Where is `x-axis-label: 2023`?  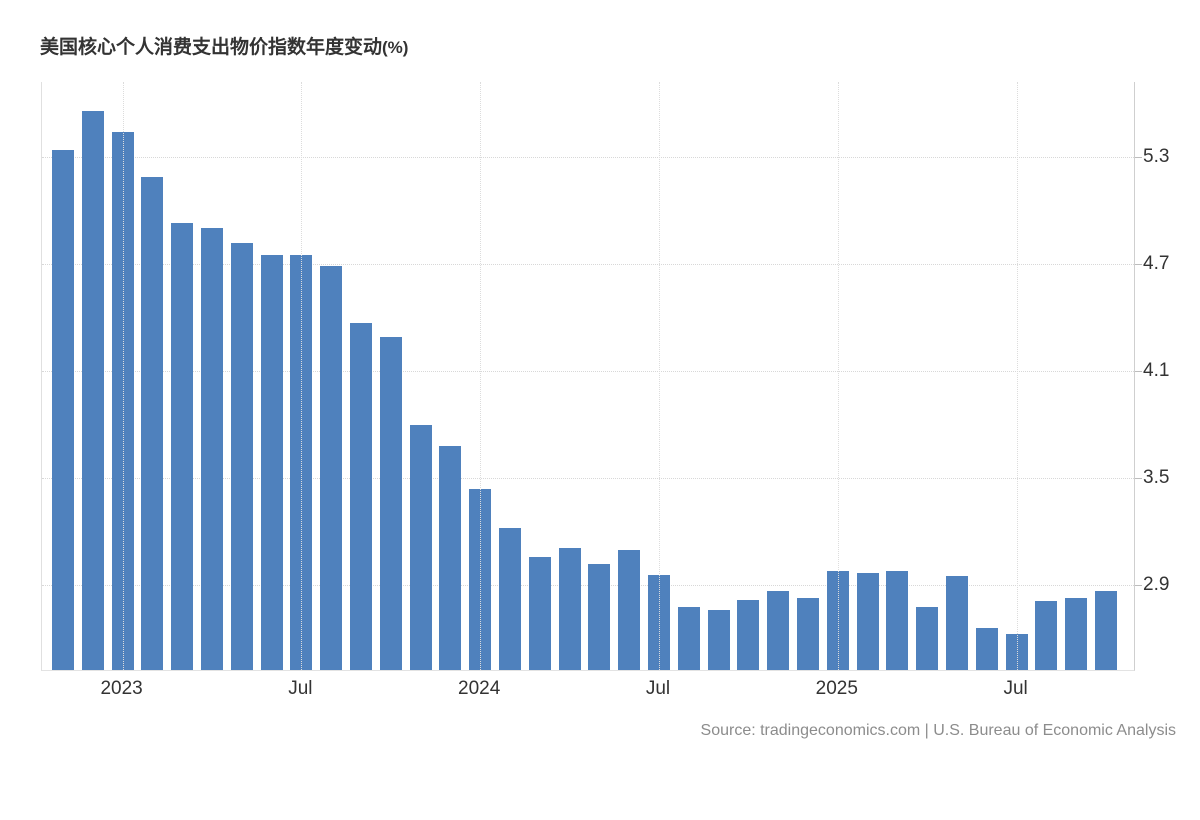
x-axis-label: 2023 is located at coordinates (121, 688).